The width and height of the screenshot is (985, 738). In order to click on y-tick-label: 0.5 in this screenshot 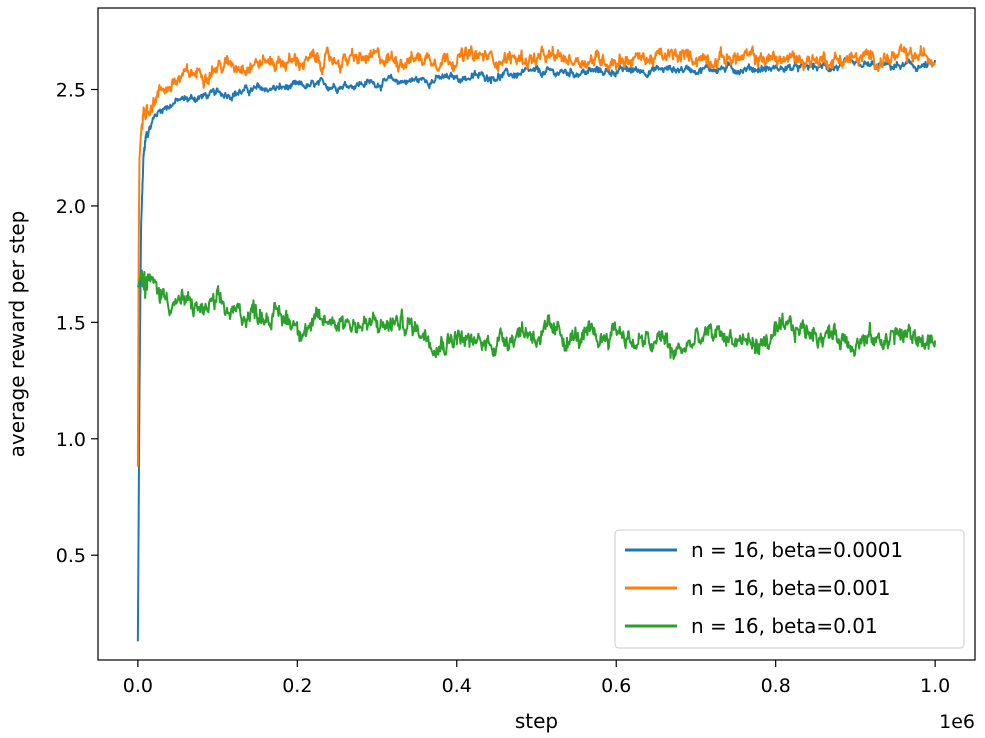, I will do `click(71, 556)`.